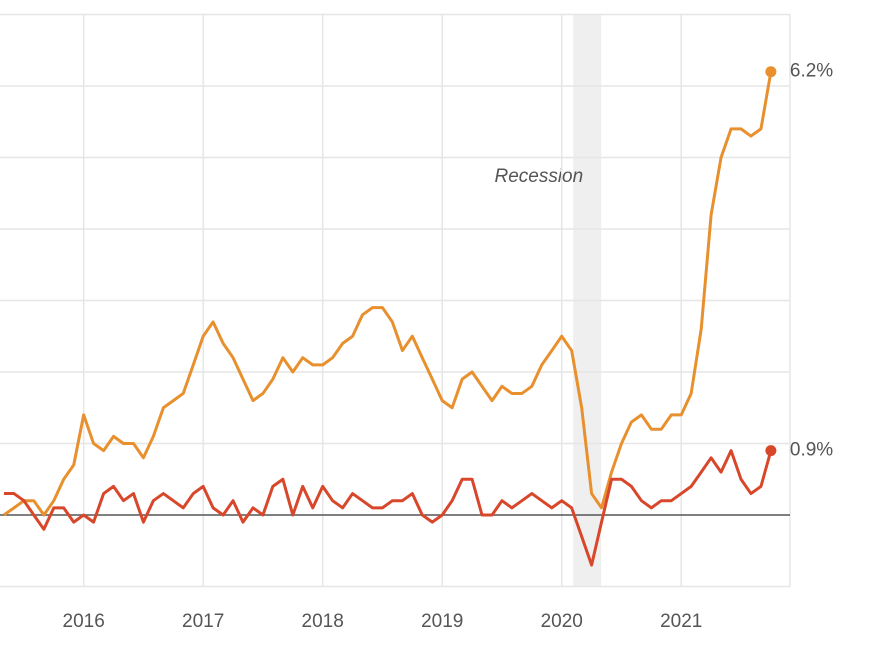 This screenshot has height=663, width=884. Describe the element at coordinates (681, 621) in the screenshot. I see `x-tick-label: 2021` at that location.